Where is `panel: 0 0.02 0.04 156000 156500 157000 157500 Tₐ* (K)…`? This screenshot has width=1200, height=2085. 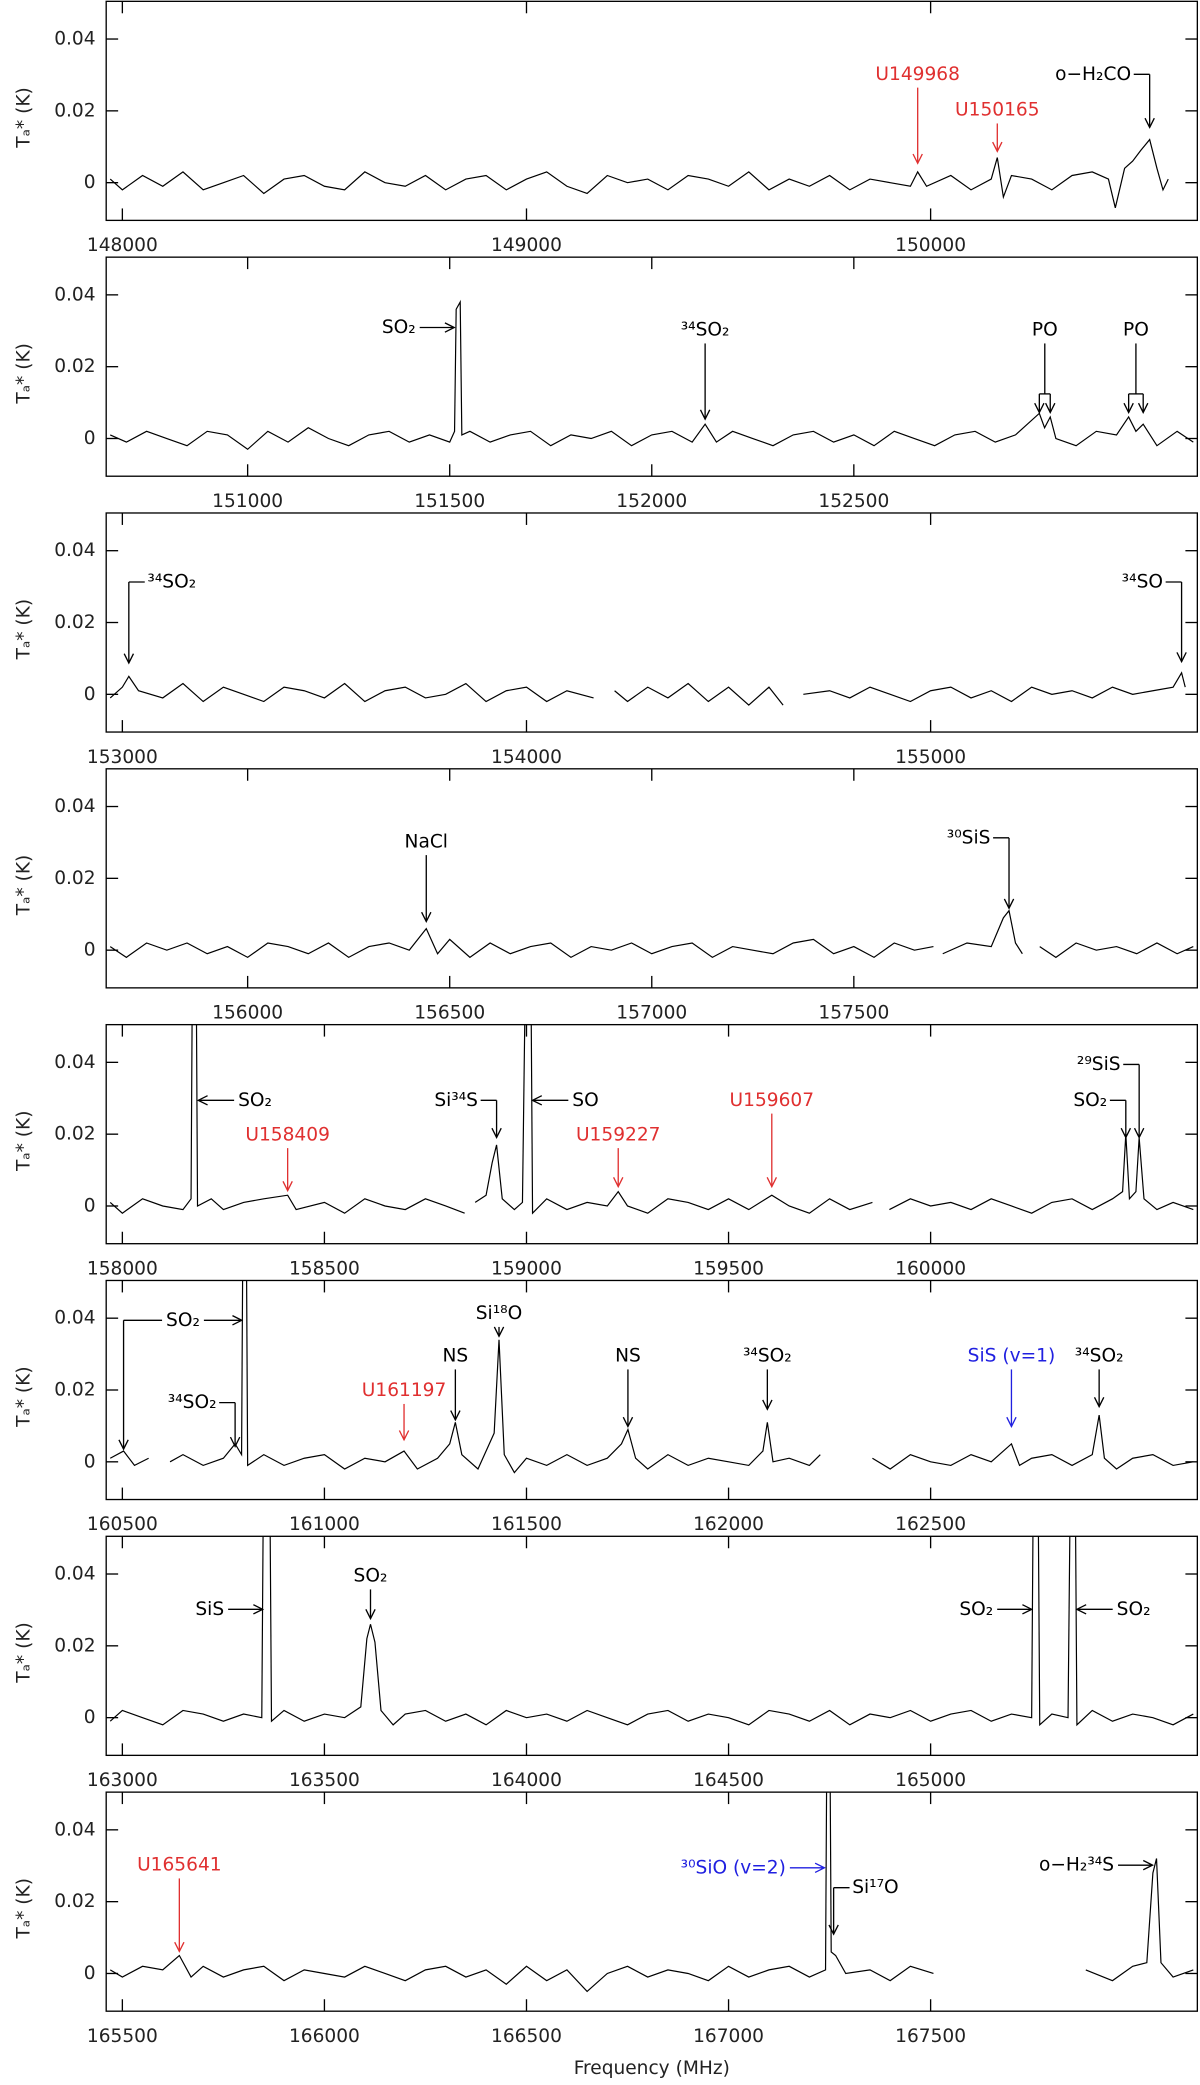 panel: 0 0.02 0.04 156000 156500 157000 157500 Tₐ* (K)… is located at coordinates (606, 896).